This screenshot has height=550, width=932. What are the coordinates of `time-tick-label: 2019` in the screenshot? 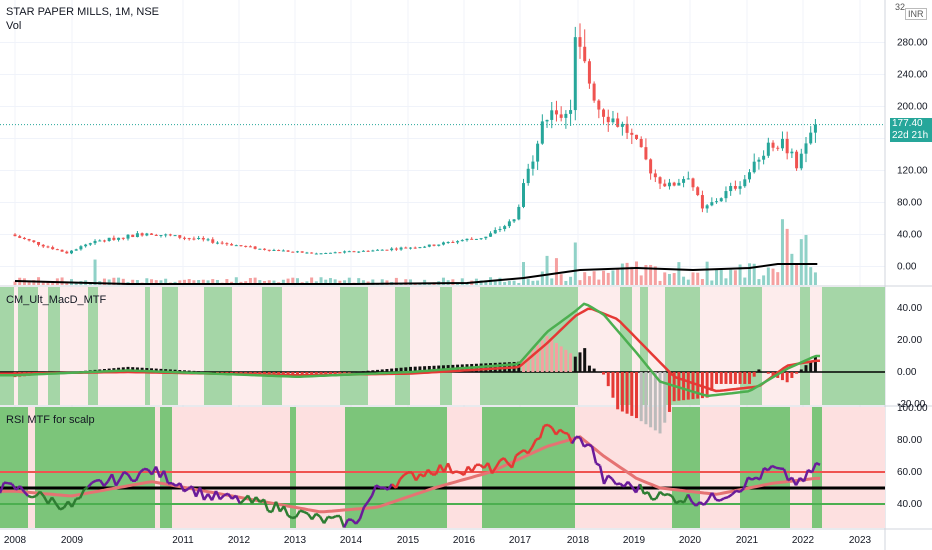 It's located at (634, 540).